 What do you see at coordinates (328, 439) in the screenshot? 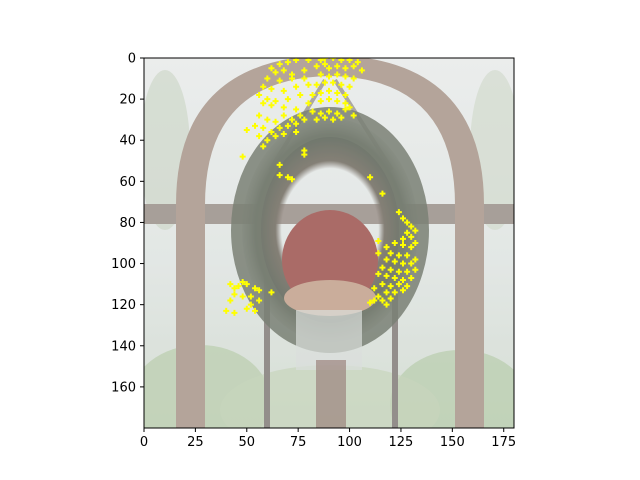
I see `x-axis: 0 25 50 75 100 125 150 175` at bounding box center [328, 439].